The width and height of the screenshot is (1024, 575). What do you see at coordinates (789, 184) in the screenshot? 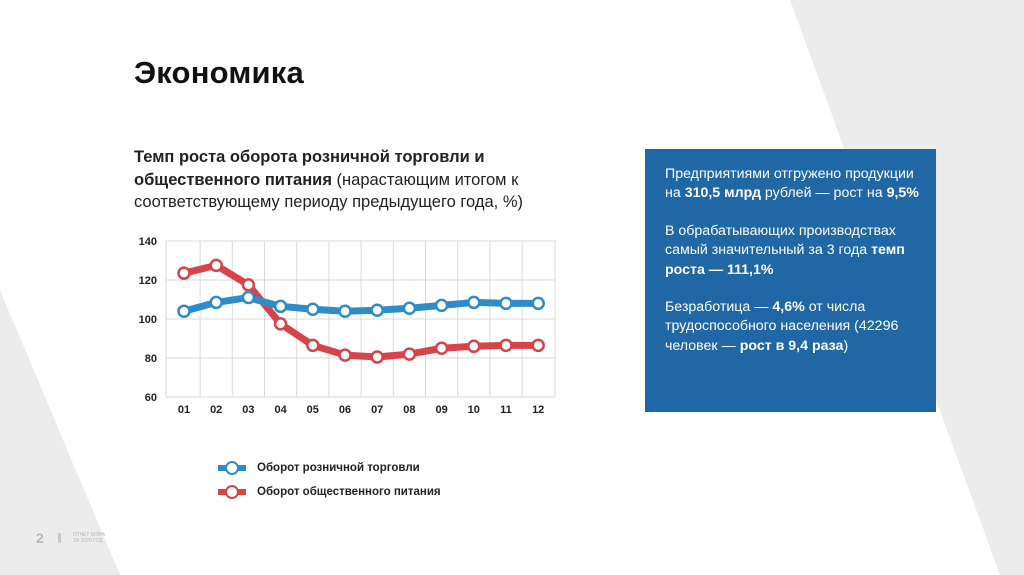
I see `info-text: Предприятиями отгружено продукции на` at bounding box center [789, 184].